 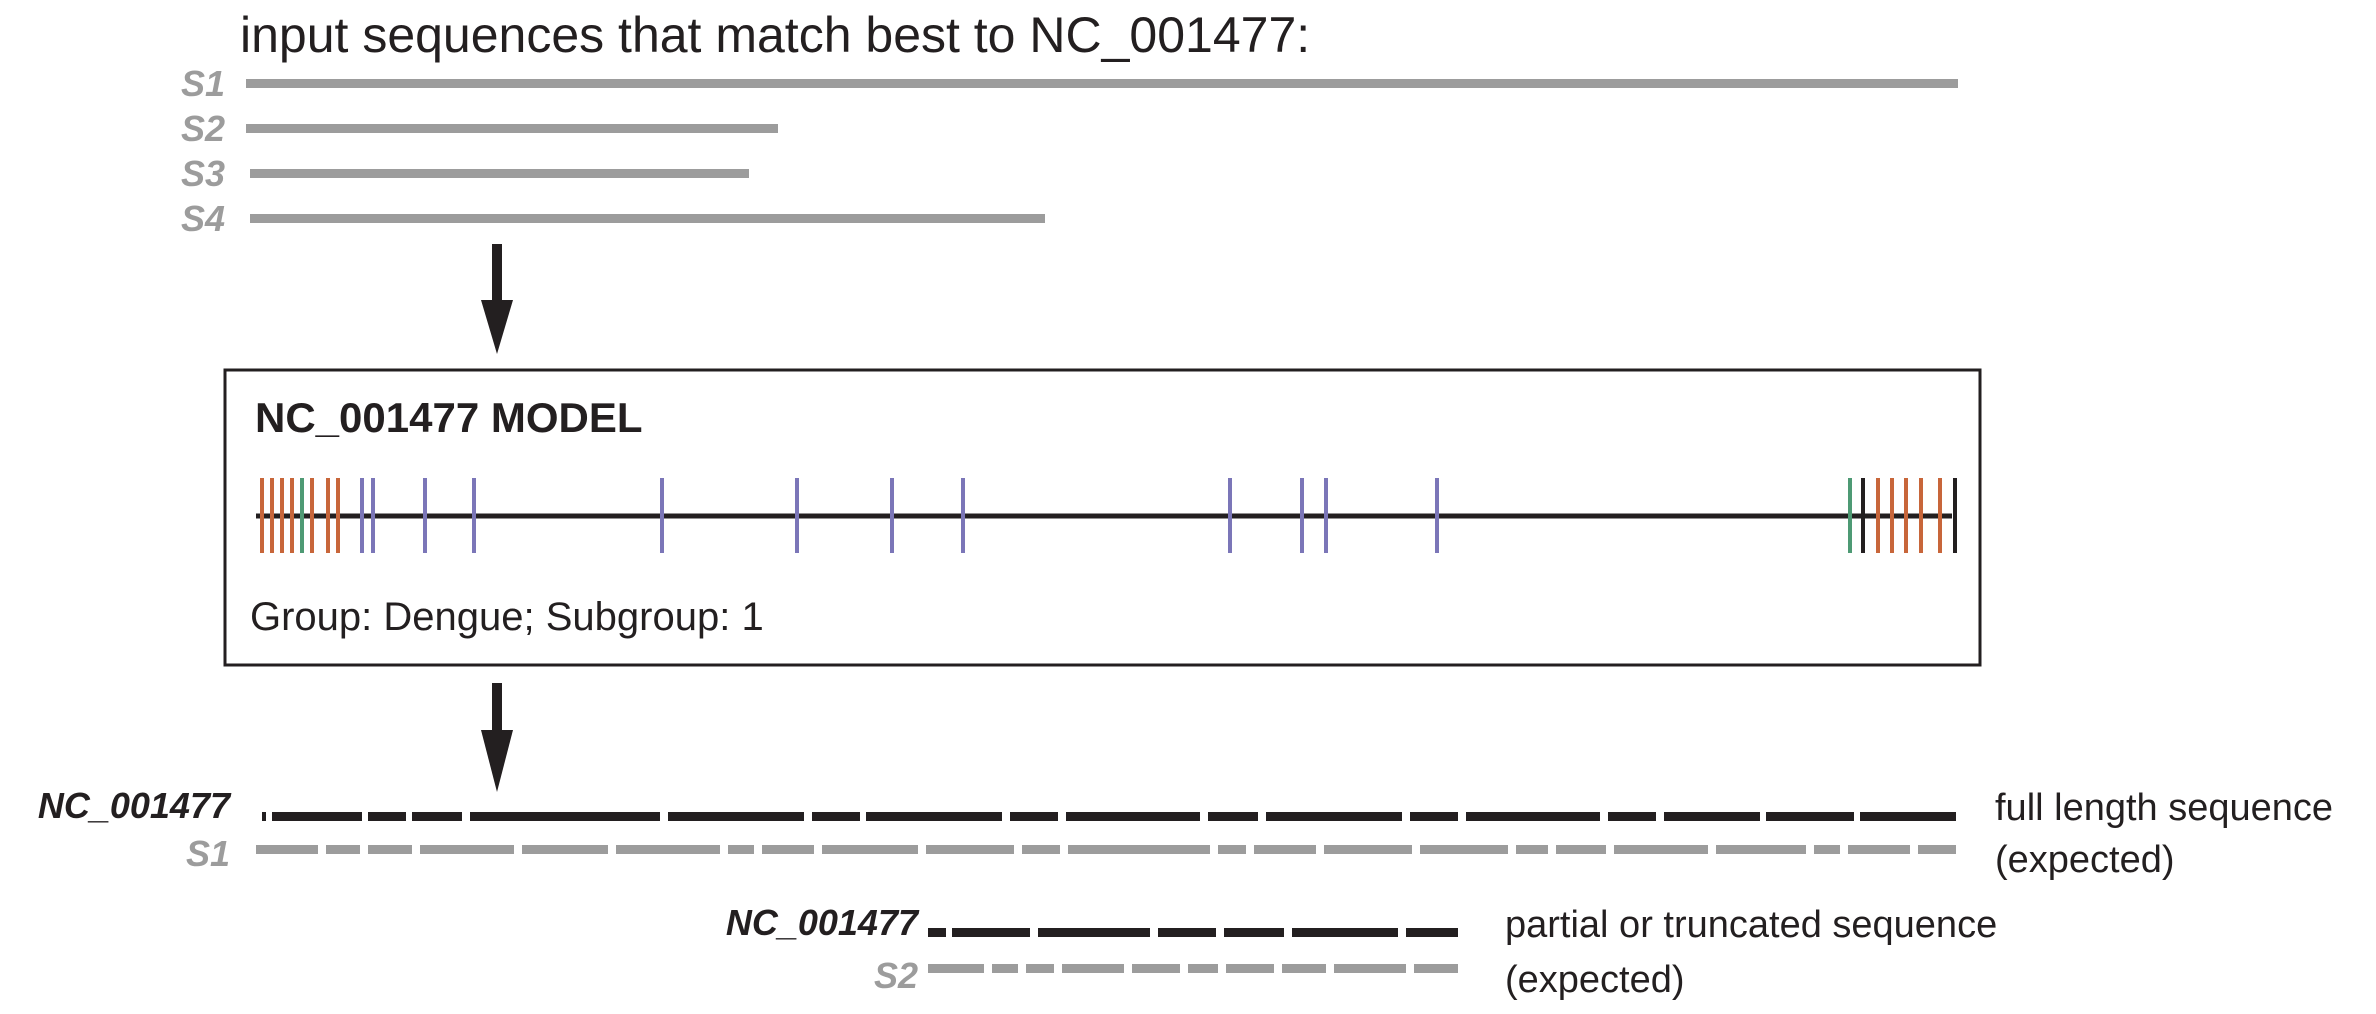 I want to click on input-seq-bar-s3, so click(x=499, y=173).